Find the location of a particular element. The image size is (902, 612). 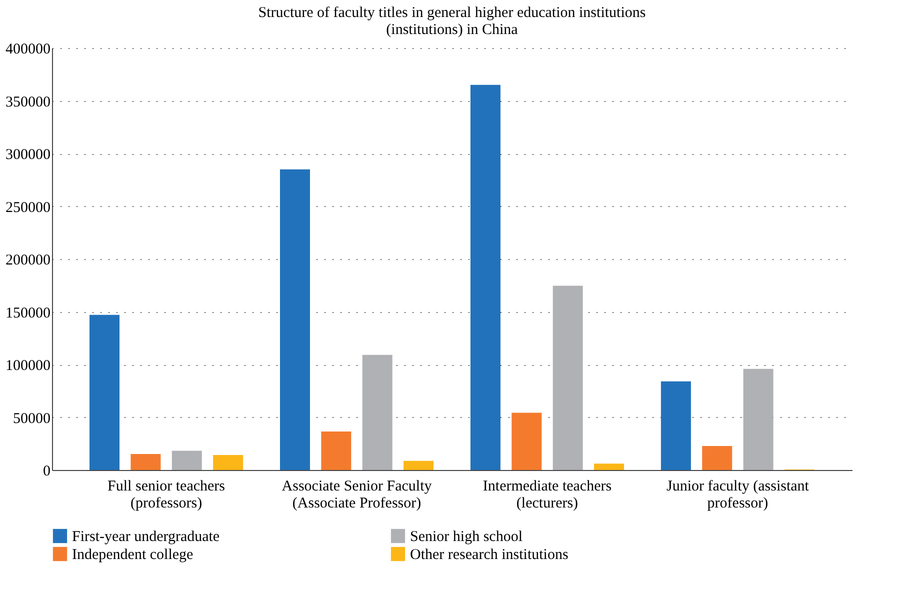

y-tick-label: 0 is located at coordinates (46, 472).